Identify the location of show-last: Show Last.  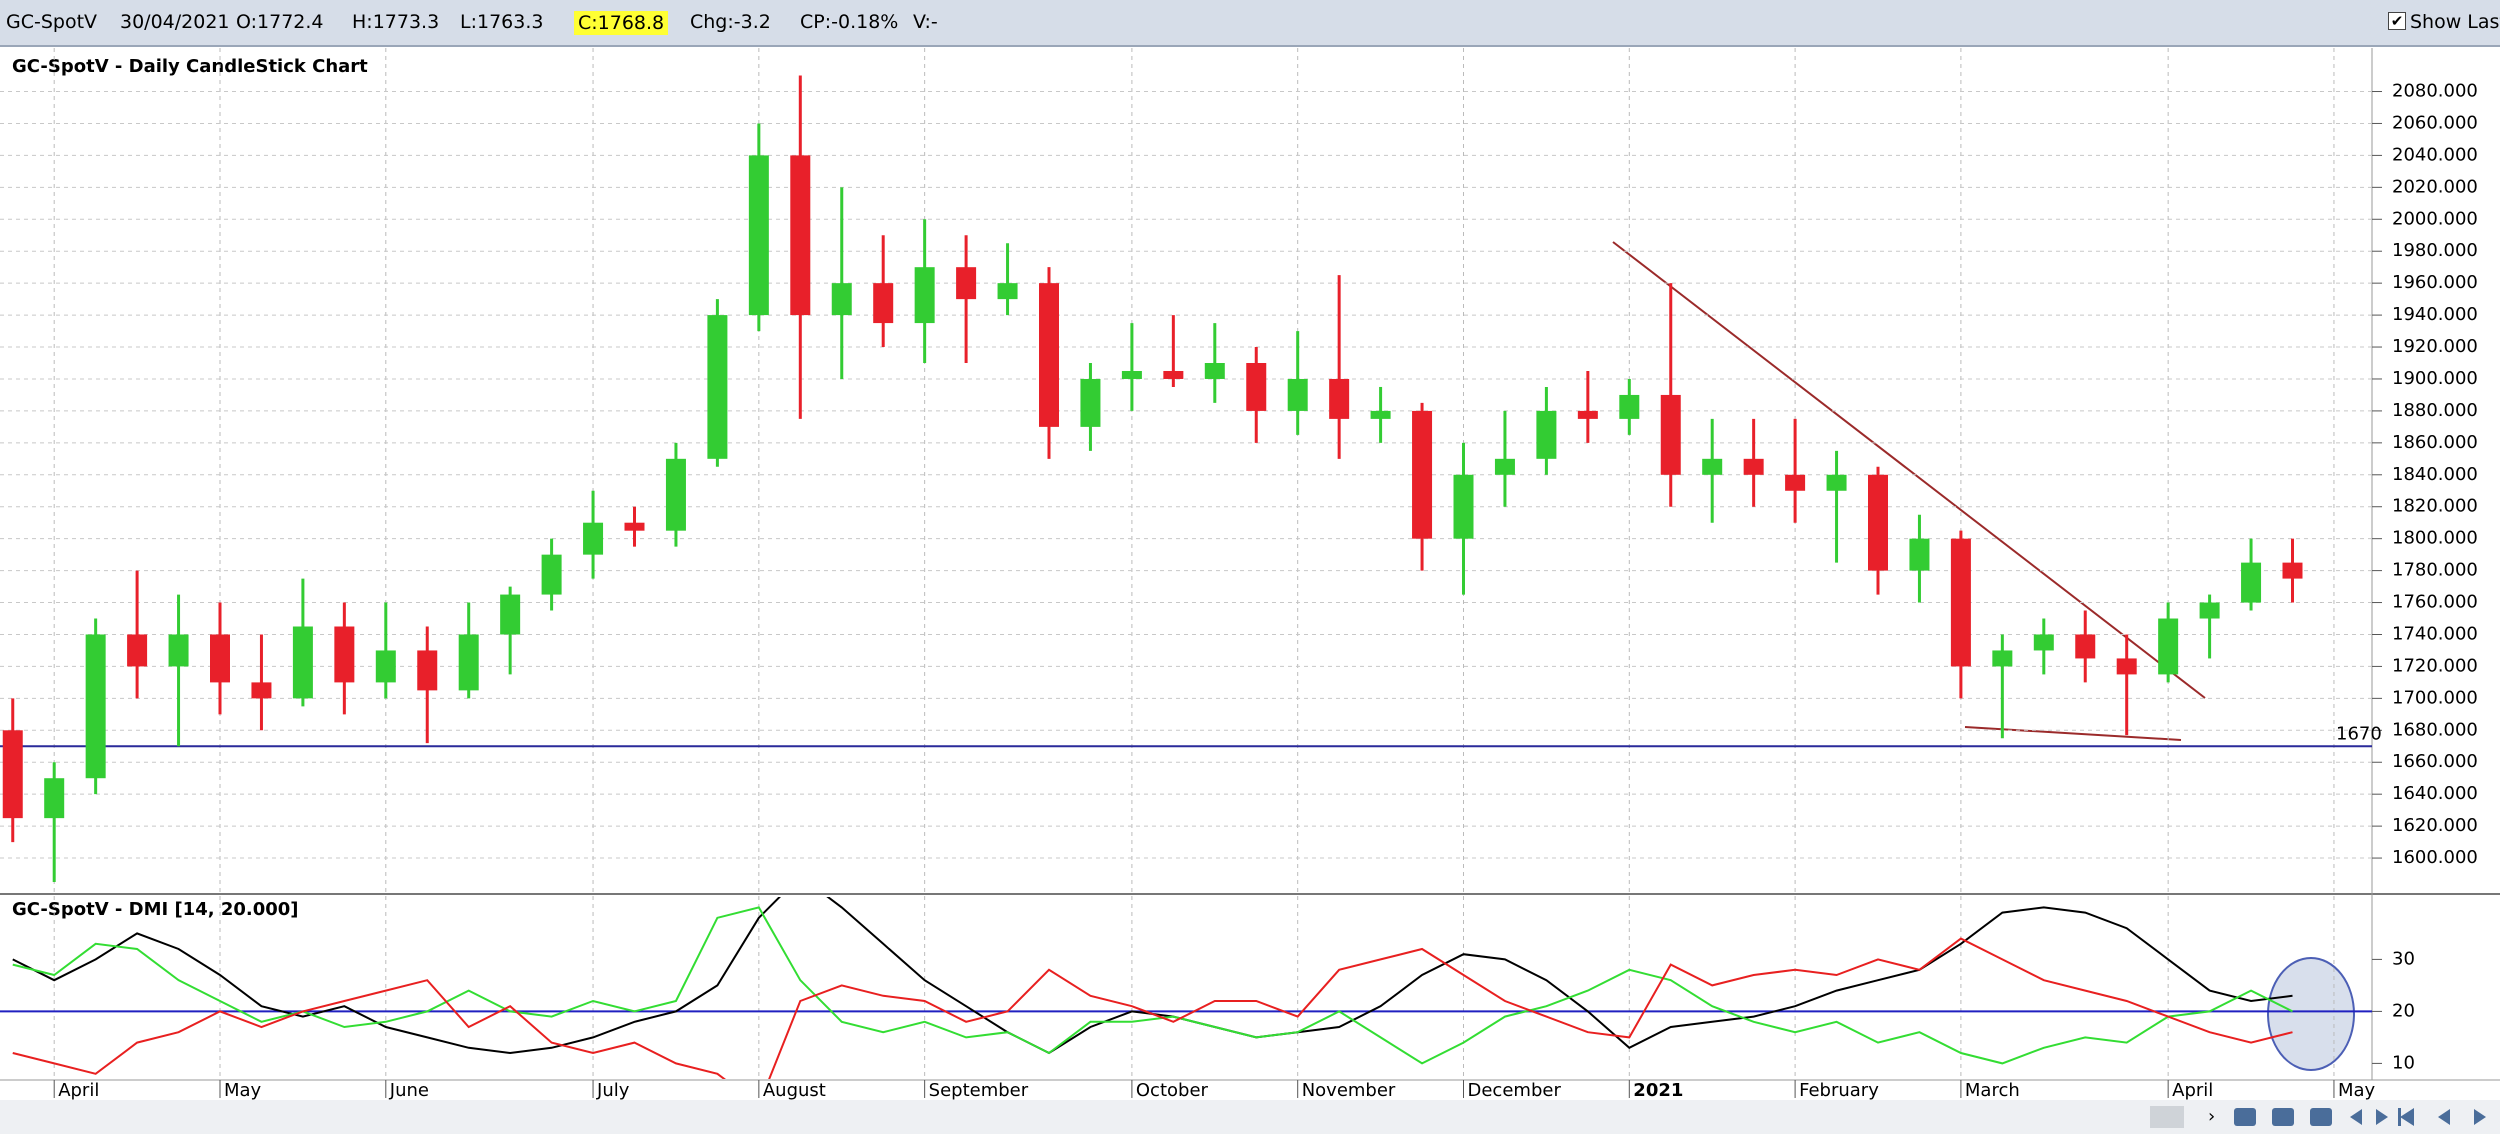
(2455, 22).